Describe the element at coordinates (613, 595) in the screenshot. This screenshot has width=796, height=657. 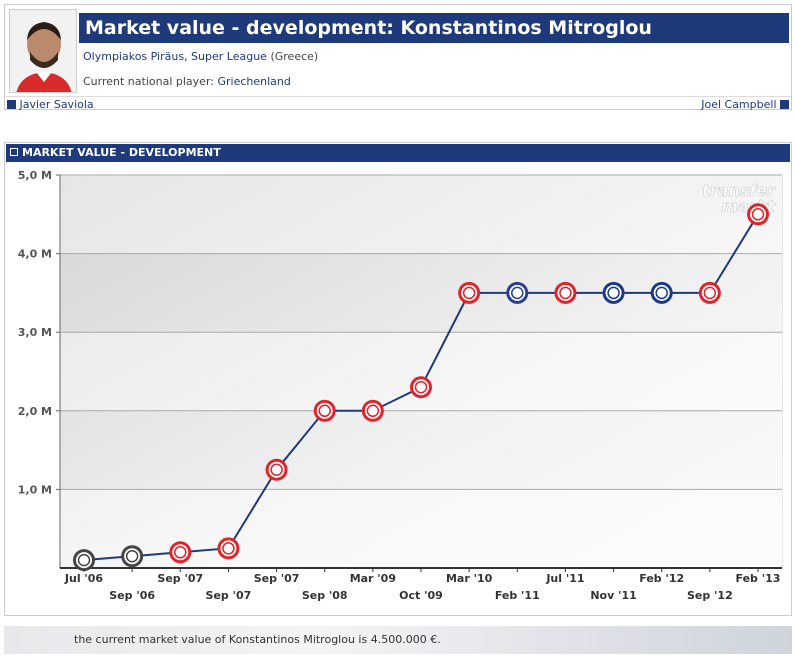
I see `x-tick-label: Nov '11` at that location.